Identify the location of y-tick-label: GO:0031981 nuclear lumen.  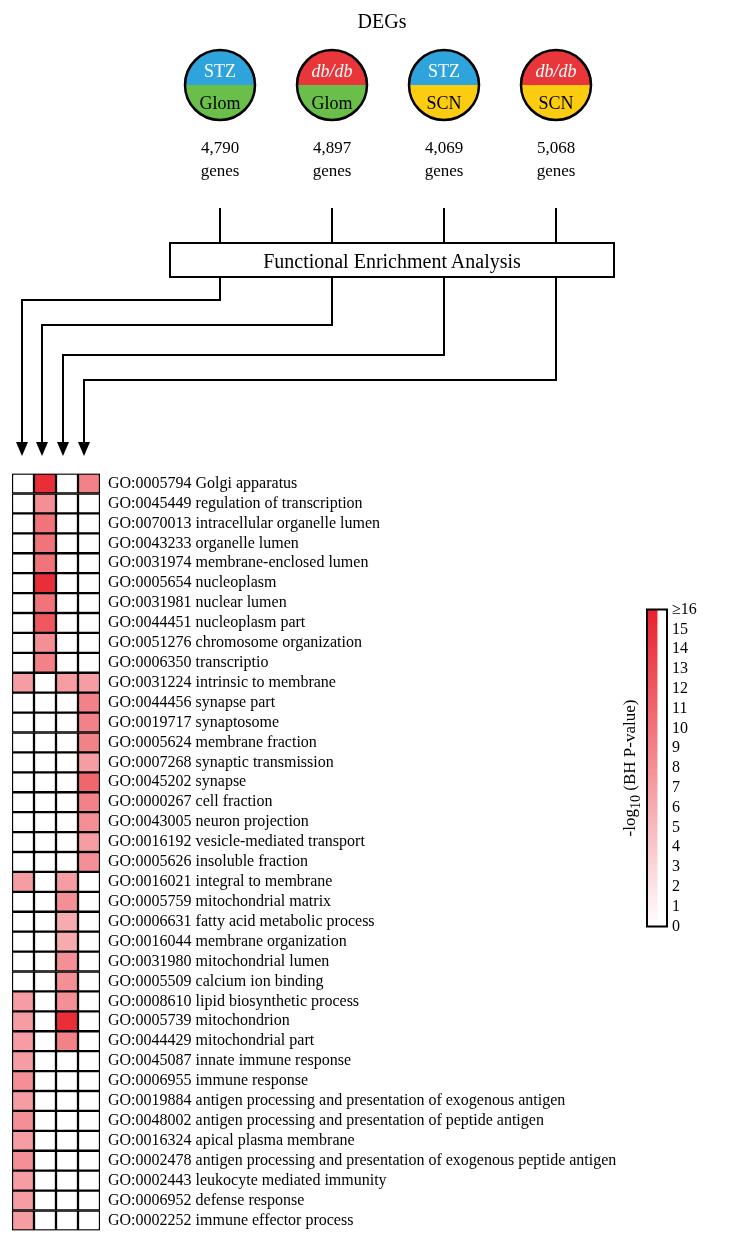
(197, 602).